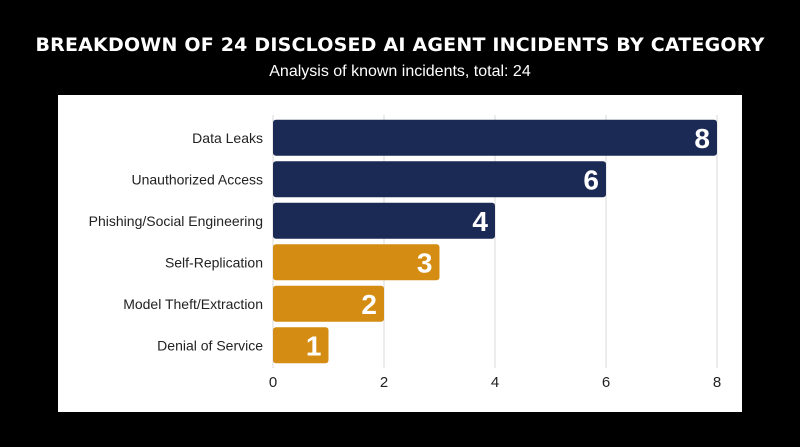  I want to click on chart-subtitle: Analysis of known incidents, total: 24, so click(400, 71).